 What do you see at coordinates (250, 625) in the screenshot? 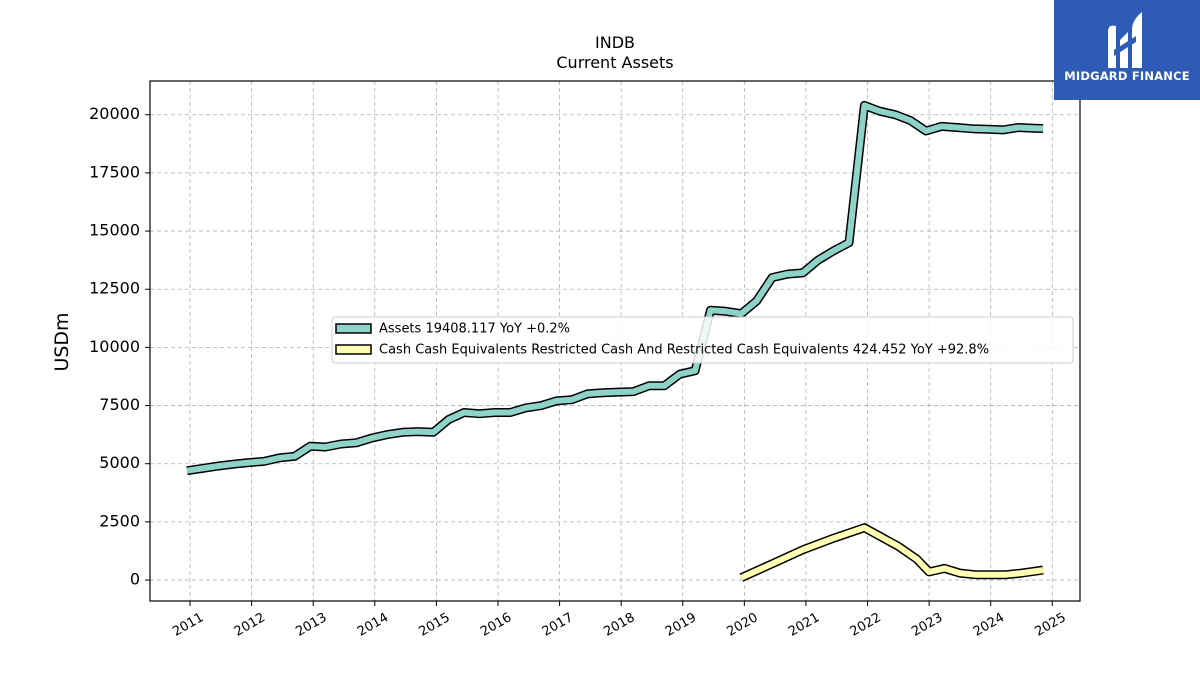
I see `x-tick-label: 2012` at bounding box center [250, 625].